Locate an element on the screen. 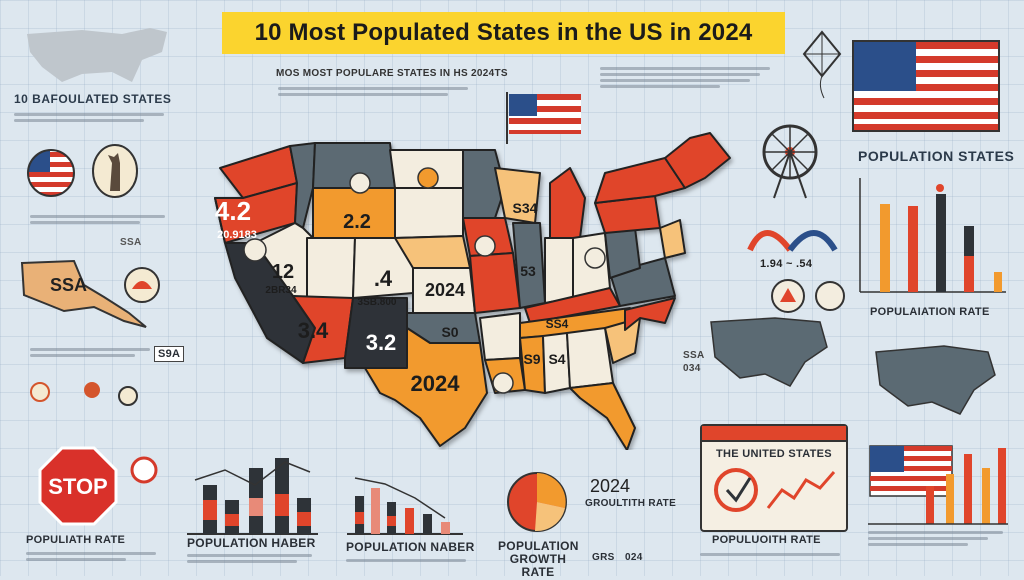 This screenshot has height=580, width=1024. subtitle-lines is located at coordinates (378, 91).